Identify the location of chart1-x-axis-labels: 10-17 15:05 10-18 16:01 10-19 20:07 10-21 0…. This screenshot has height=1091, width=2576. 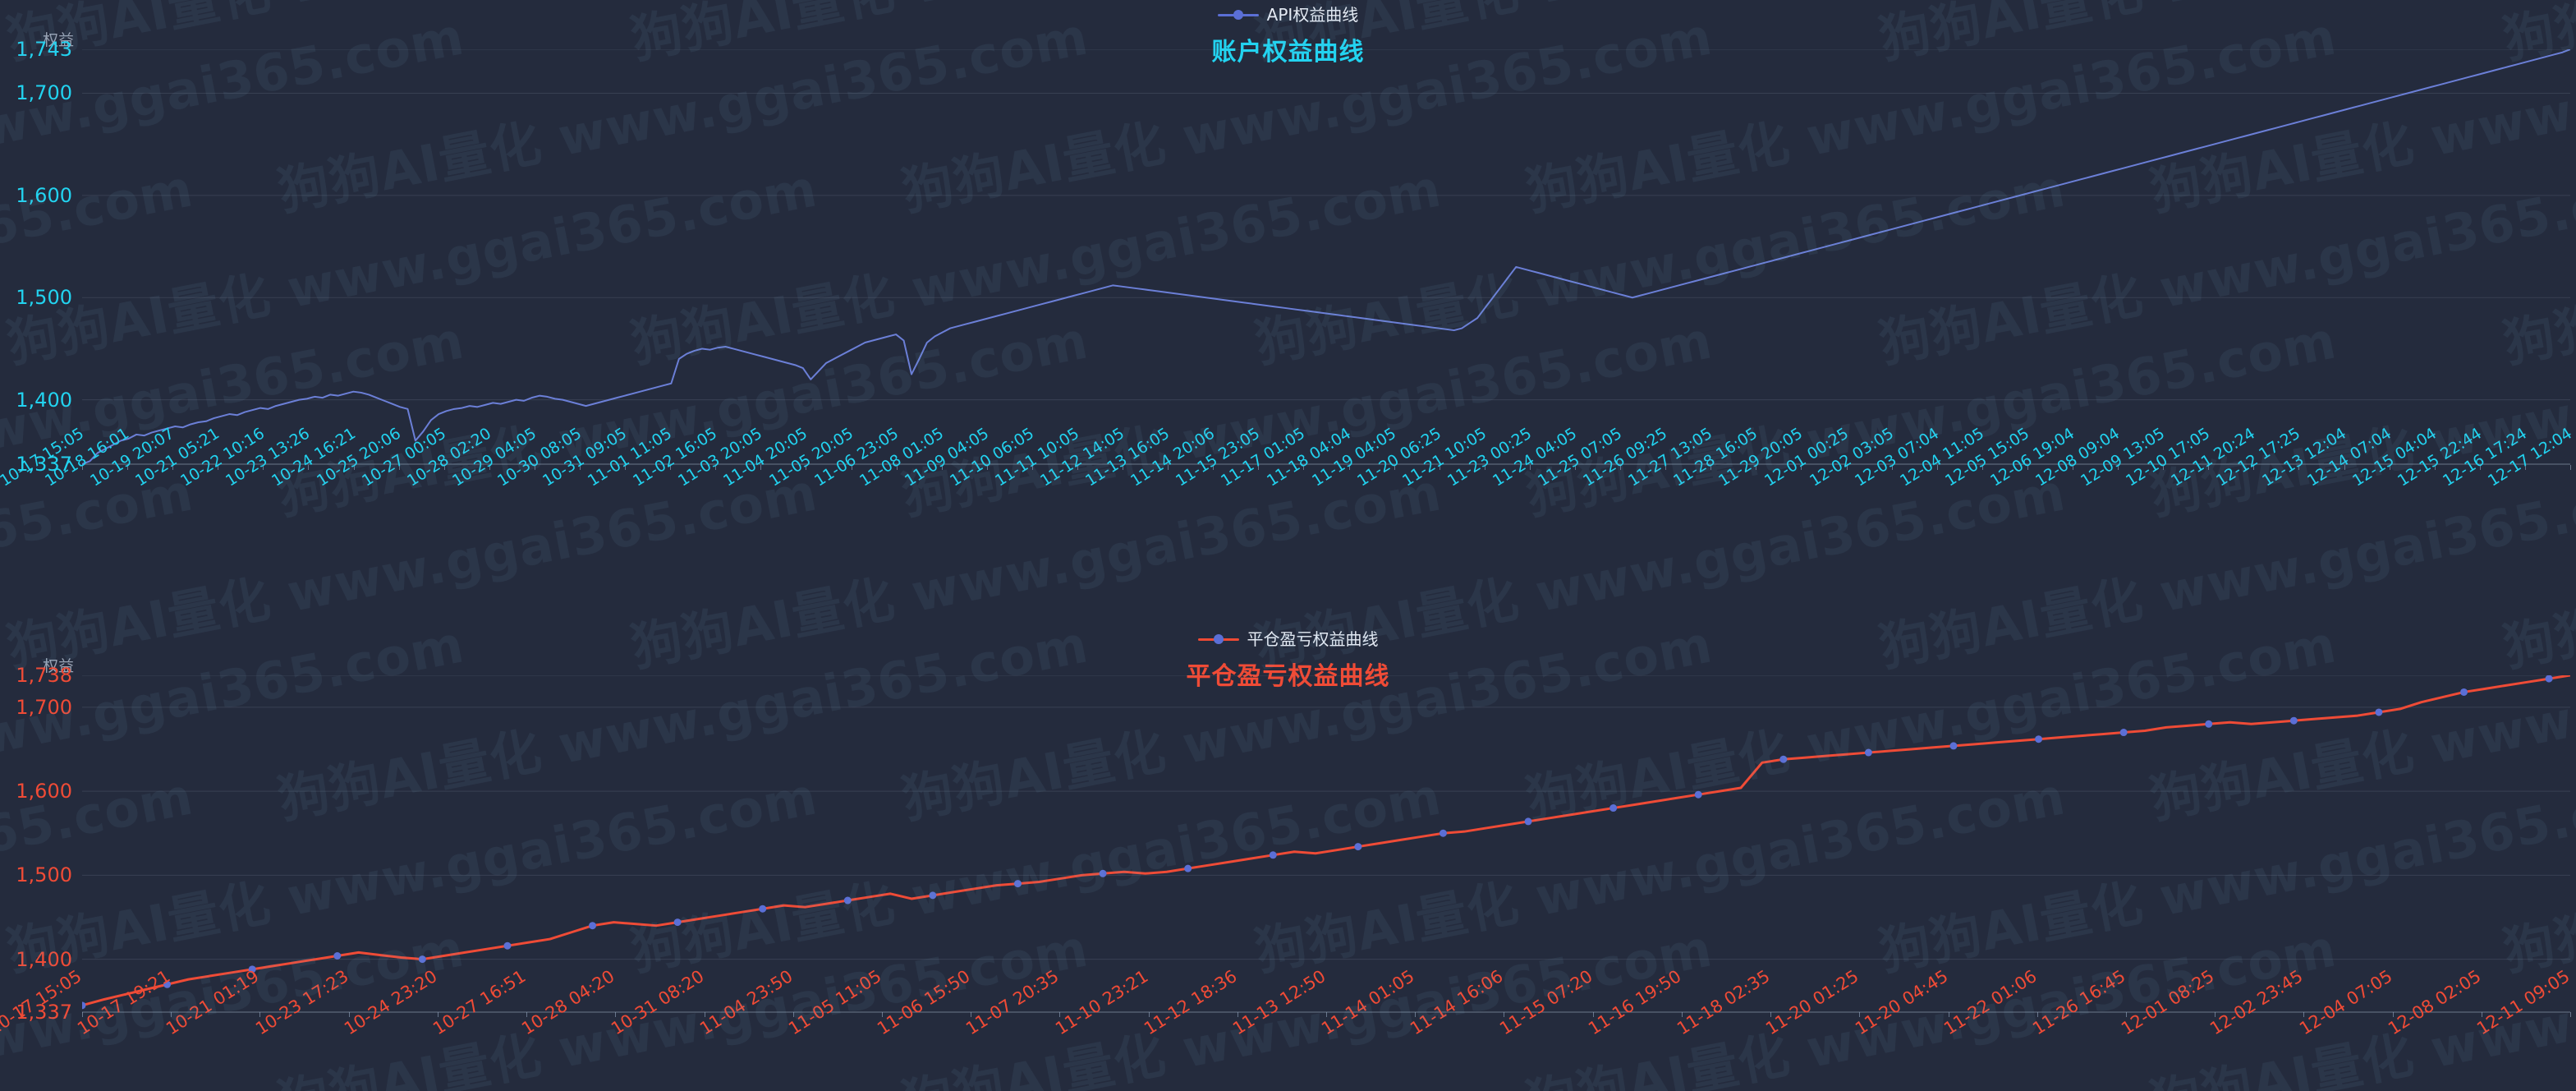
(1288, 478).